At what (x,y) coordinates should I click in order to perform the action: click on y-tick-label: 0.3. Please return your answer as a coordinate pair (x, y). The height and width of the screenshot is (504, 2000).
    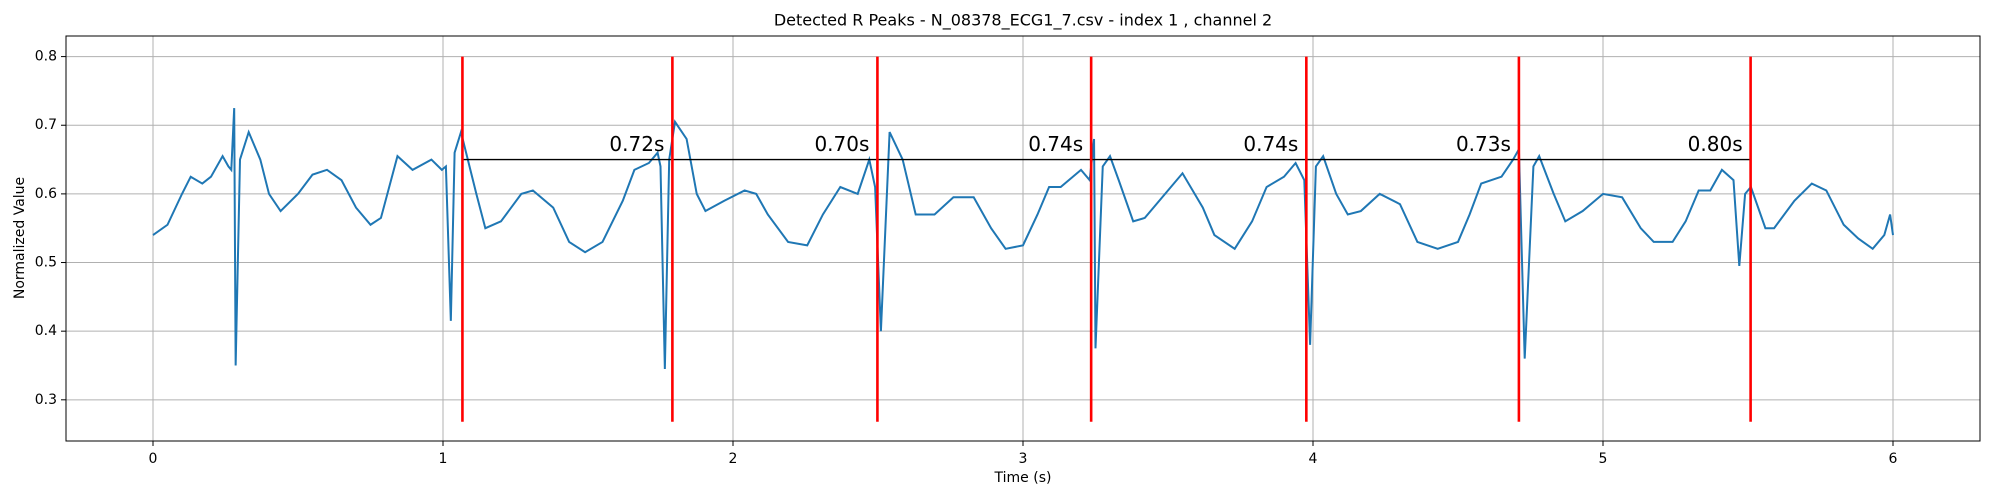
    Looking at the image, I should click on (46, 400).